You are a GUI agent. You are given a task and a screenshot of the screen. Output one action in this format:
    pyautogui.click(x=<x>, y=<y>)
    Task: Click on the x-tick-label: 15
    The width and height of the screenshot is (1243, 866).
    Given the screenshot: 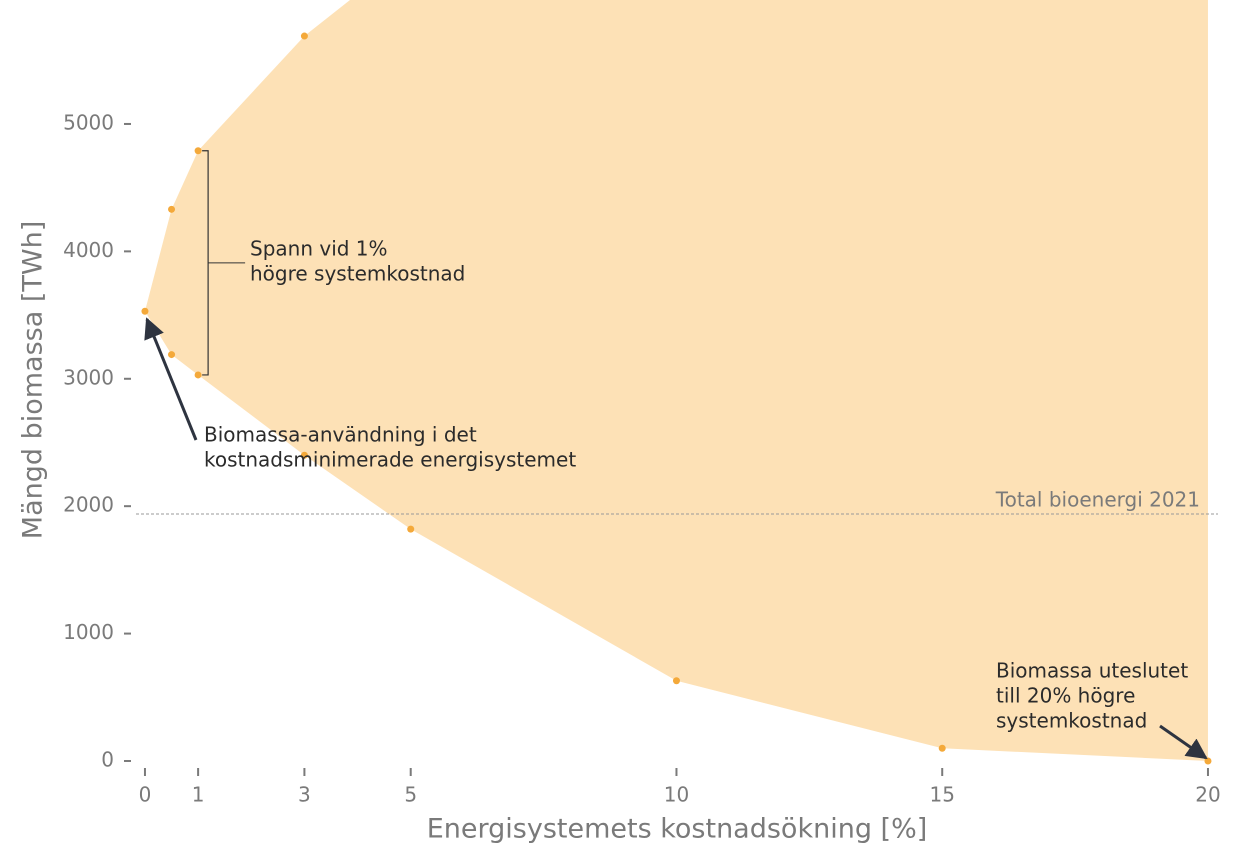 What is the action you would take?
    pyautogui.click(x=941, y=795)
    